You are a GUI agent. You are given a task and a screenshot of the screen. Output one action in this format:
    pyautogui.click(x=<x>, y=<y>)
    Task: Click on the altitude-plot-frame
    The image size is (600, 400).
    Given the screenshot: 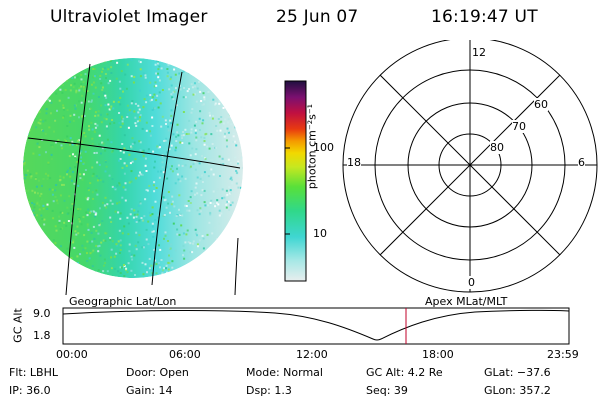 What is the action you would take?
    pyautogui.click(x=316, y=326)
    